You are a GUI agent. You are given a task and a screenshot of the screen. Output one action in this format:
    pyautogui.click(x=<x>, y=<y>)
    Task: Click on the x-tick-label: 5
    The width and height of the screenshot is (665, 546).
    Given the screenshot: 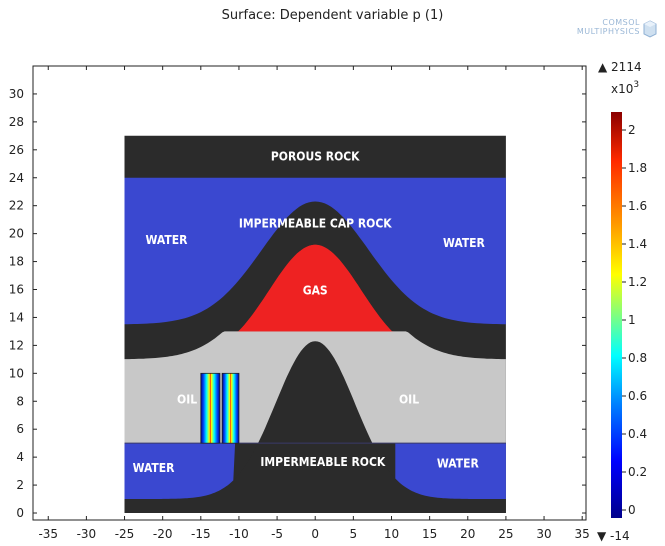 What is the action you would take?
    pyautogui.click(x=354, y=534)
    